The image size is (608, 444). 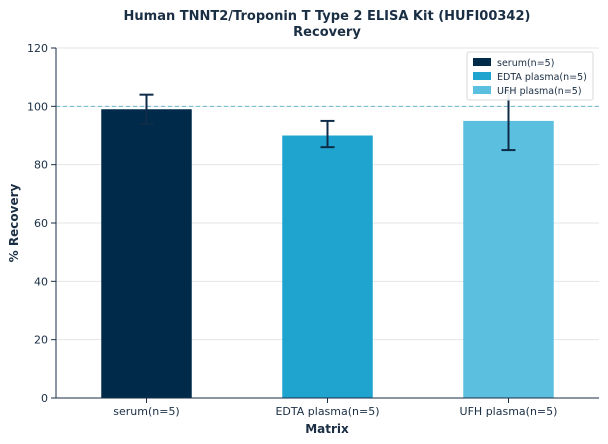 What do you see at coordinates (41, 340) in the screenshot?
I see `y-tick-label: 20` at bounding box center [41, 340].